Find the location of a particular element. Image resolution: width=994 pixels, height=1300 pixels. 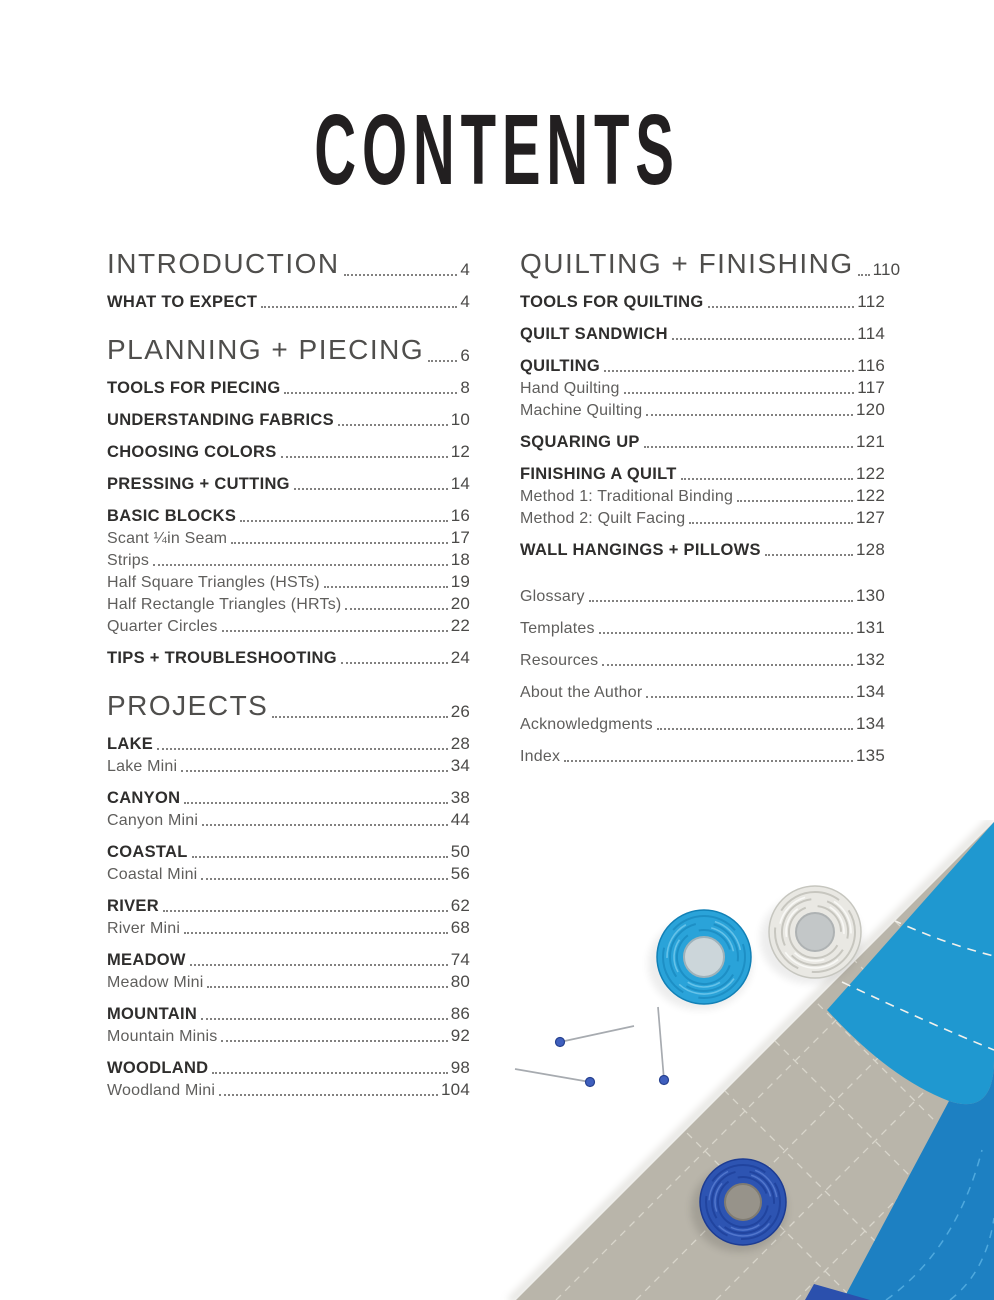

toc-entry: Mountain Minis 92 is located at coordinates (288, 1035).